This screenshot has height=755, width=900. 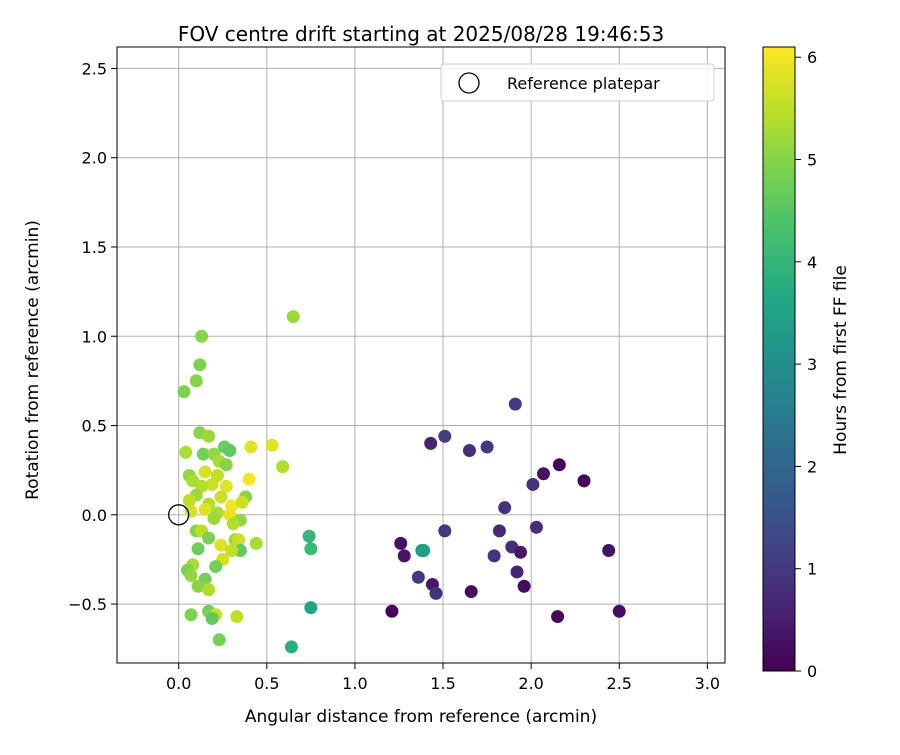 What do you see at coordinates (841, 360) in the screenshot?
I see `colorbar-label: Hours from first FF file` at bounding box center [841, 360].